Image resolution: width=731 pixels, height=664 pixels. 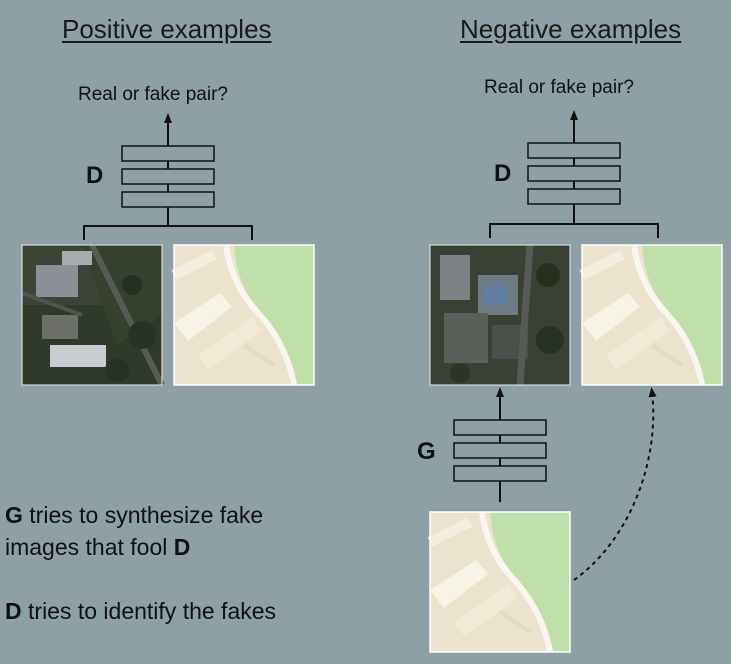 I want to click on negative-heading: Negative examples, so click(x=571, y=29).